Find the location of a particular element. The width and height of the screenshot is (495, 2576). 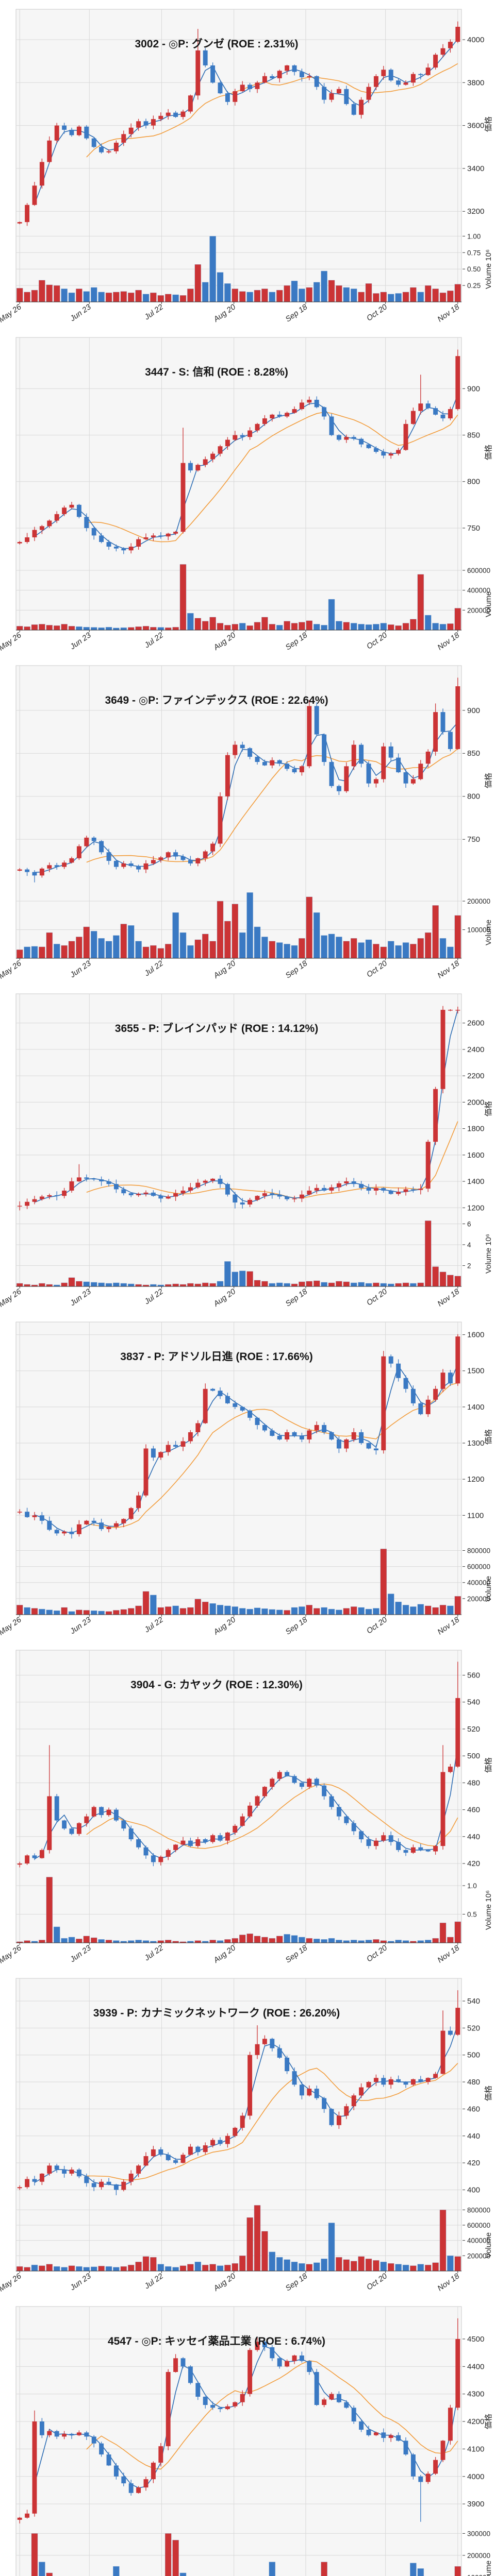

volume-tick-label: 0.50 is located at coordinates (474, 269).